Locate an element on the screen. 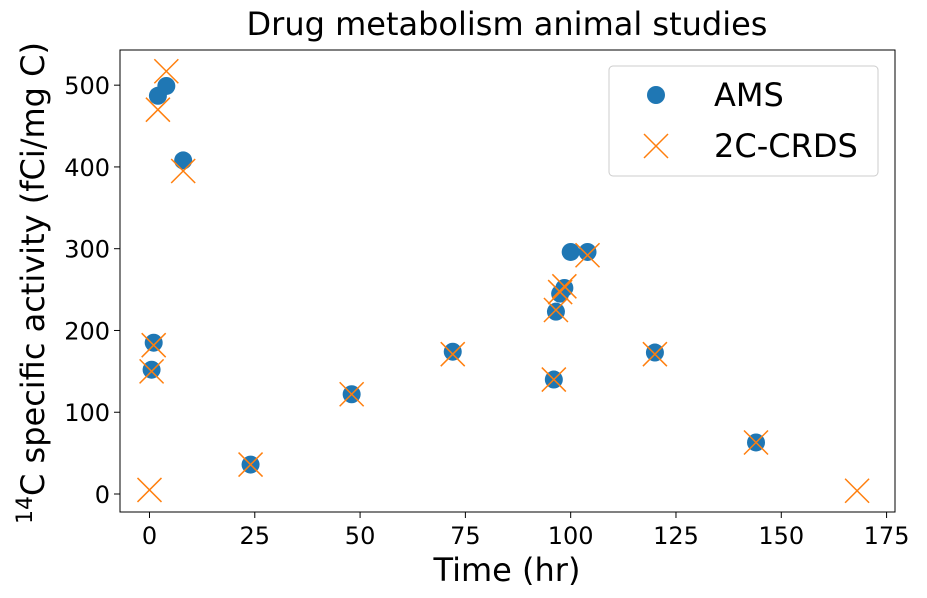 This screenshot has height=598, width=927. legend: AMS 2C-CRDS is located at coordinates (743, 121).